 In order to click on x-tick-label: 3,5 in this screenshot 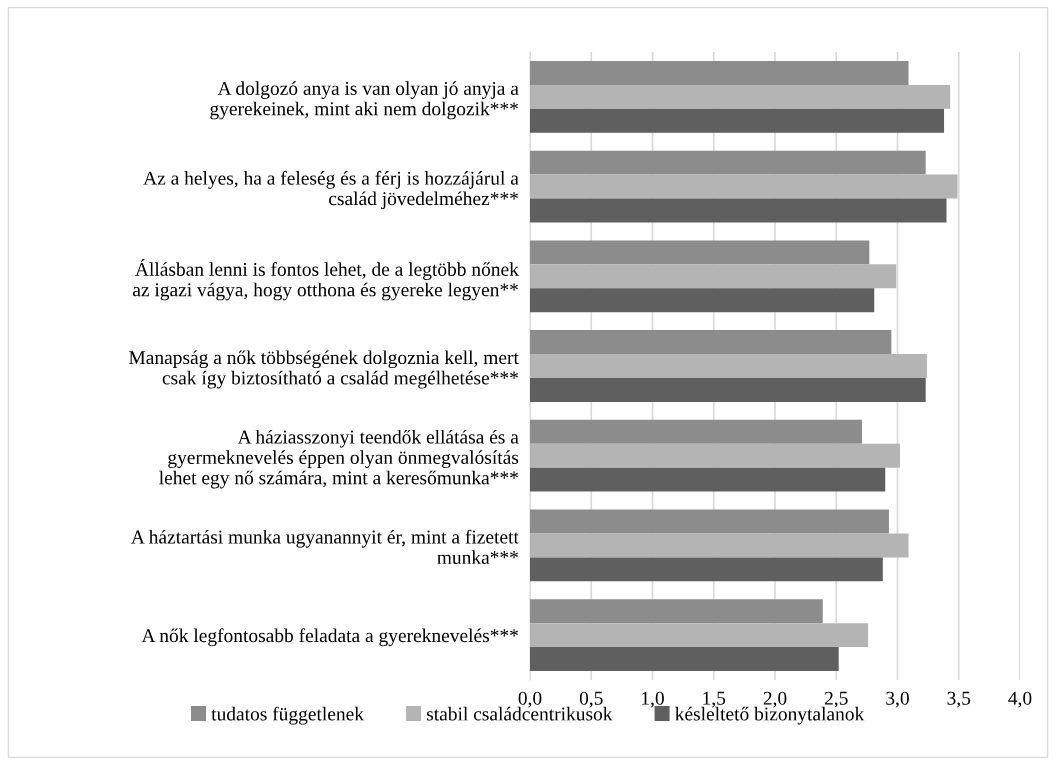, I will do `click(959, 699)`.